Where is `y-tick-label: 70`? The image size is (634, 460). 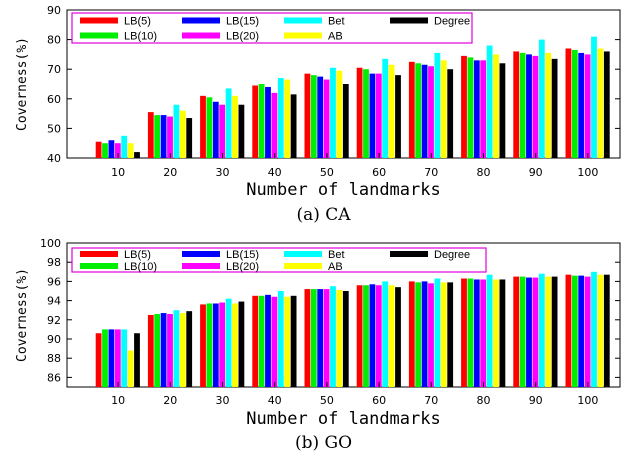 y-tick-label: 70 is located at coordinates (54, 69).